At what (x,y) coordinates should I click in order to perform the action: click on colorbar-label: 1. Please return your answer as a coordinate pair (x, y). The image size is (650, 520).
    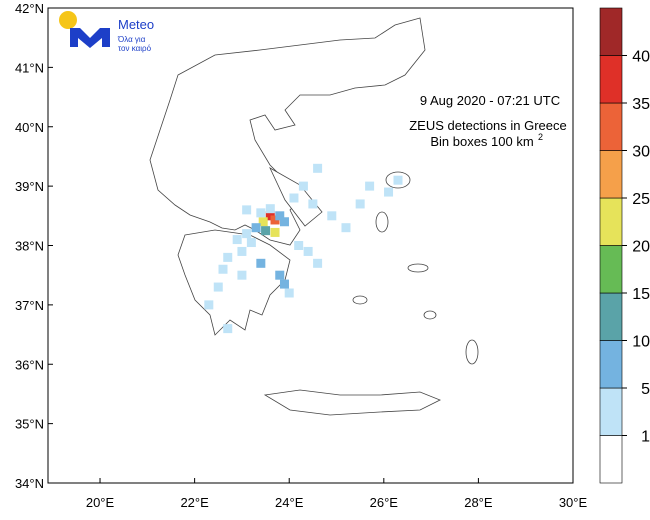
    Looking at the image, I should click on (645, 437).